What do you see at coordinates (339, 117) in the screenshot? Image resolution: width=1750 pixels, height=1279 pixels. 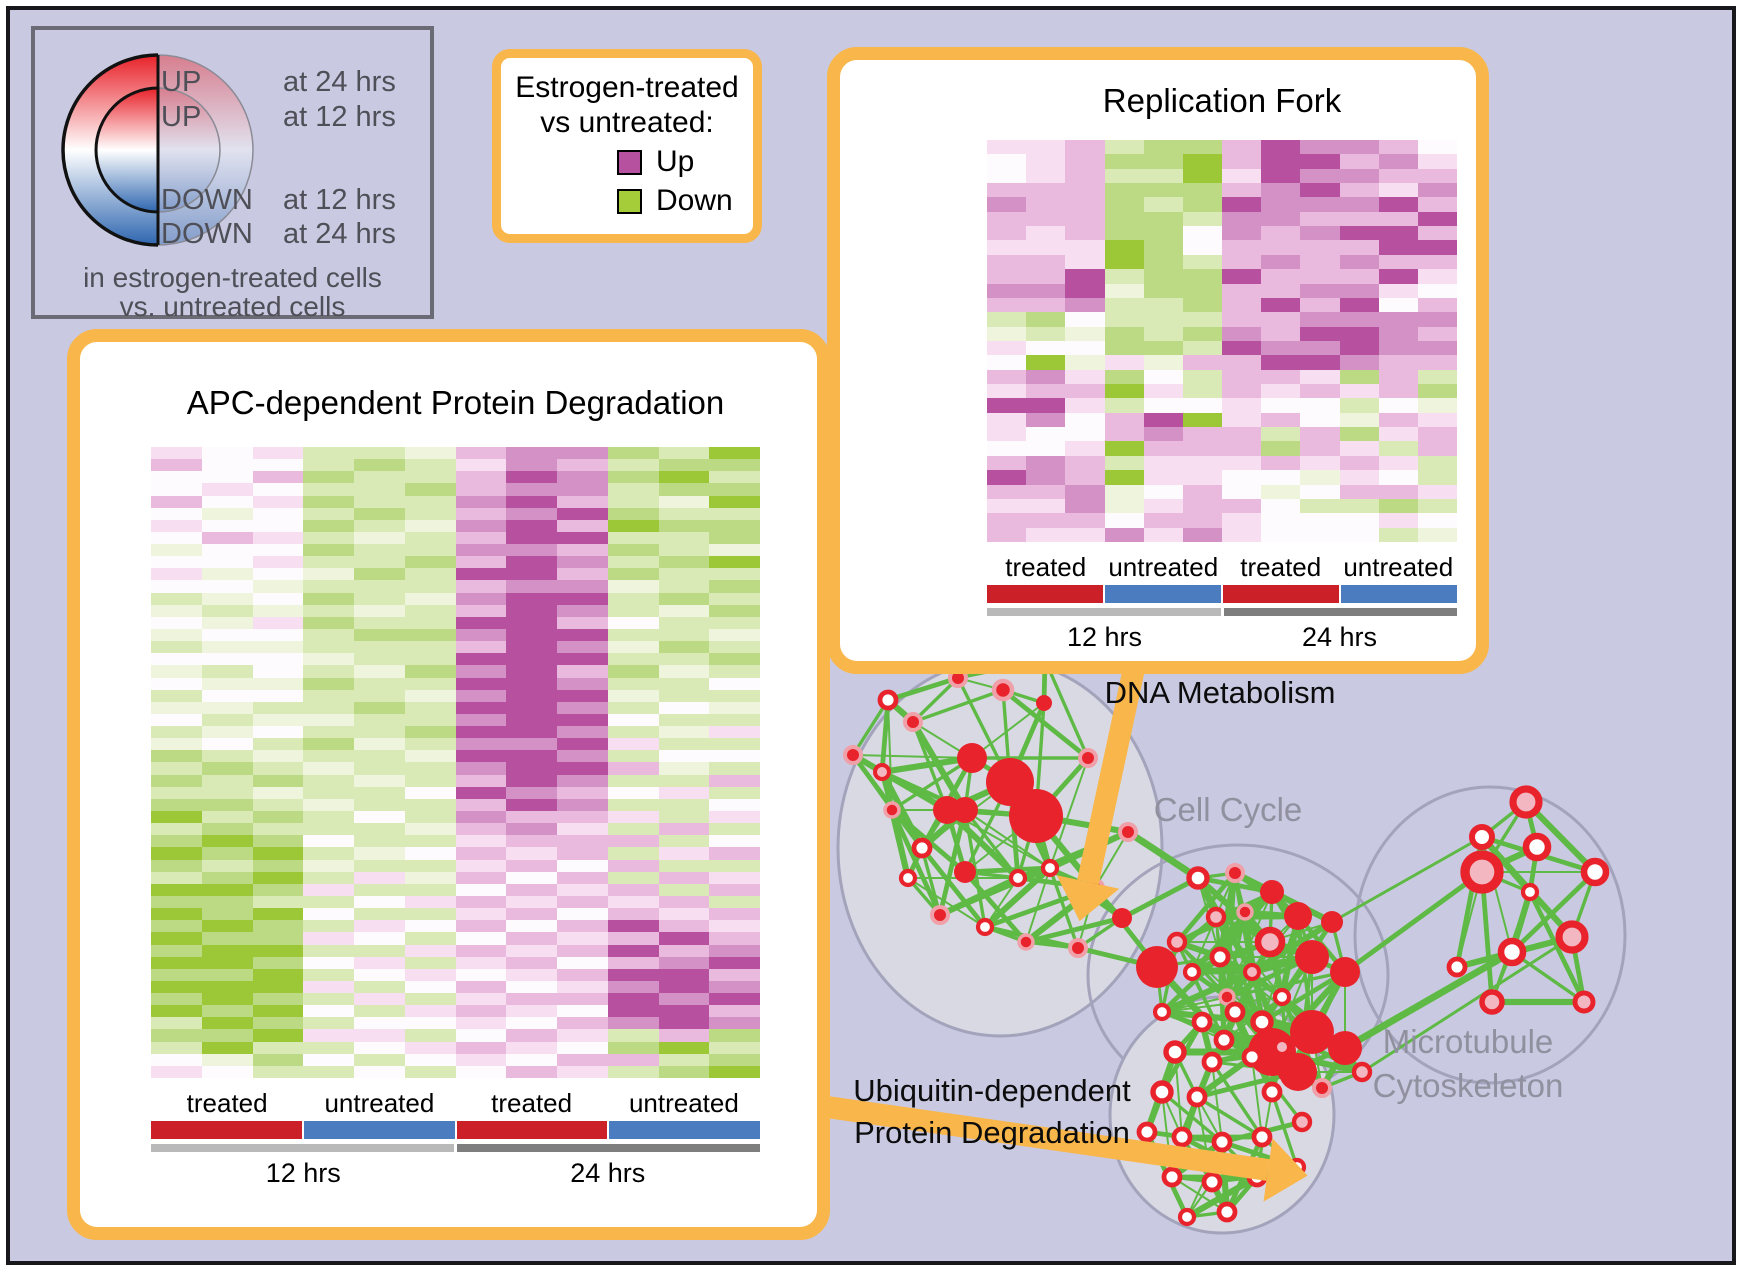 I see `legend-up-12-time: at 12 hrs` at bounding box center [339, 117].